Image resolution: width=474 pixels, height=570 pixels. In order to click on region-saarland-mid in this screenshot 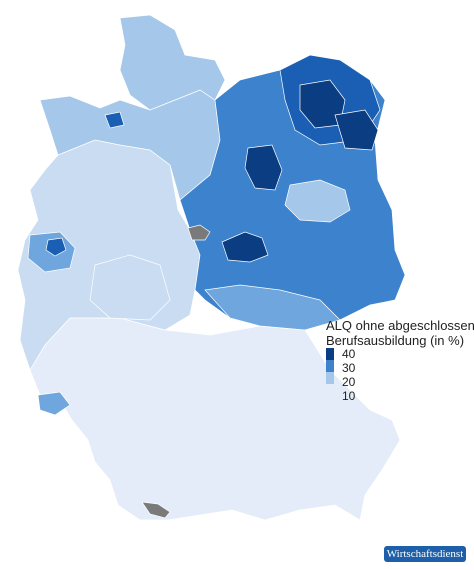, I will do `click(54, 403)`.